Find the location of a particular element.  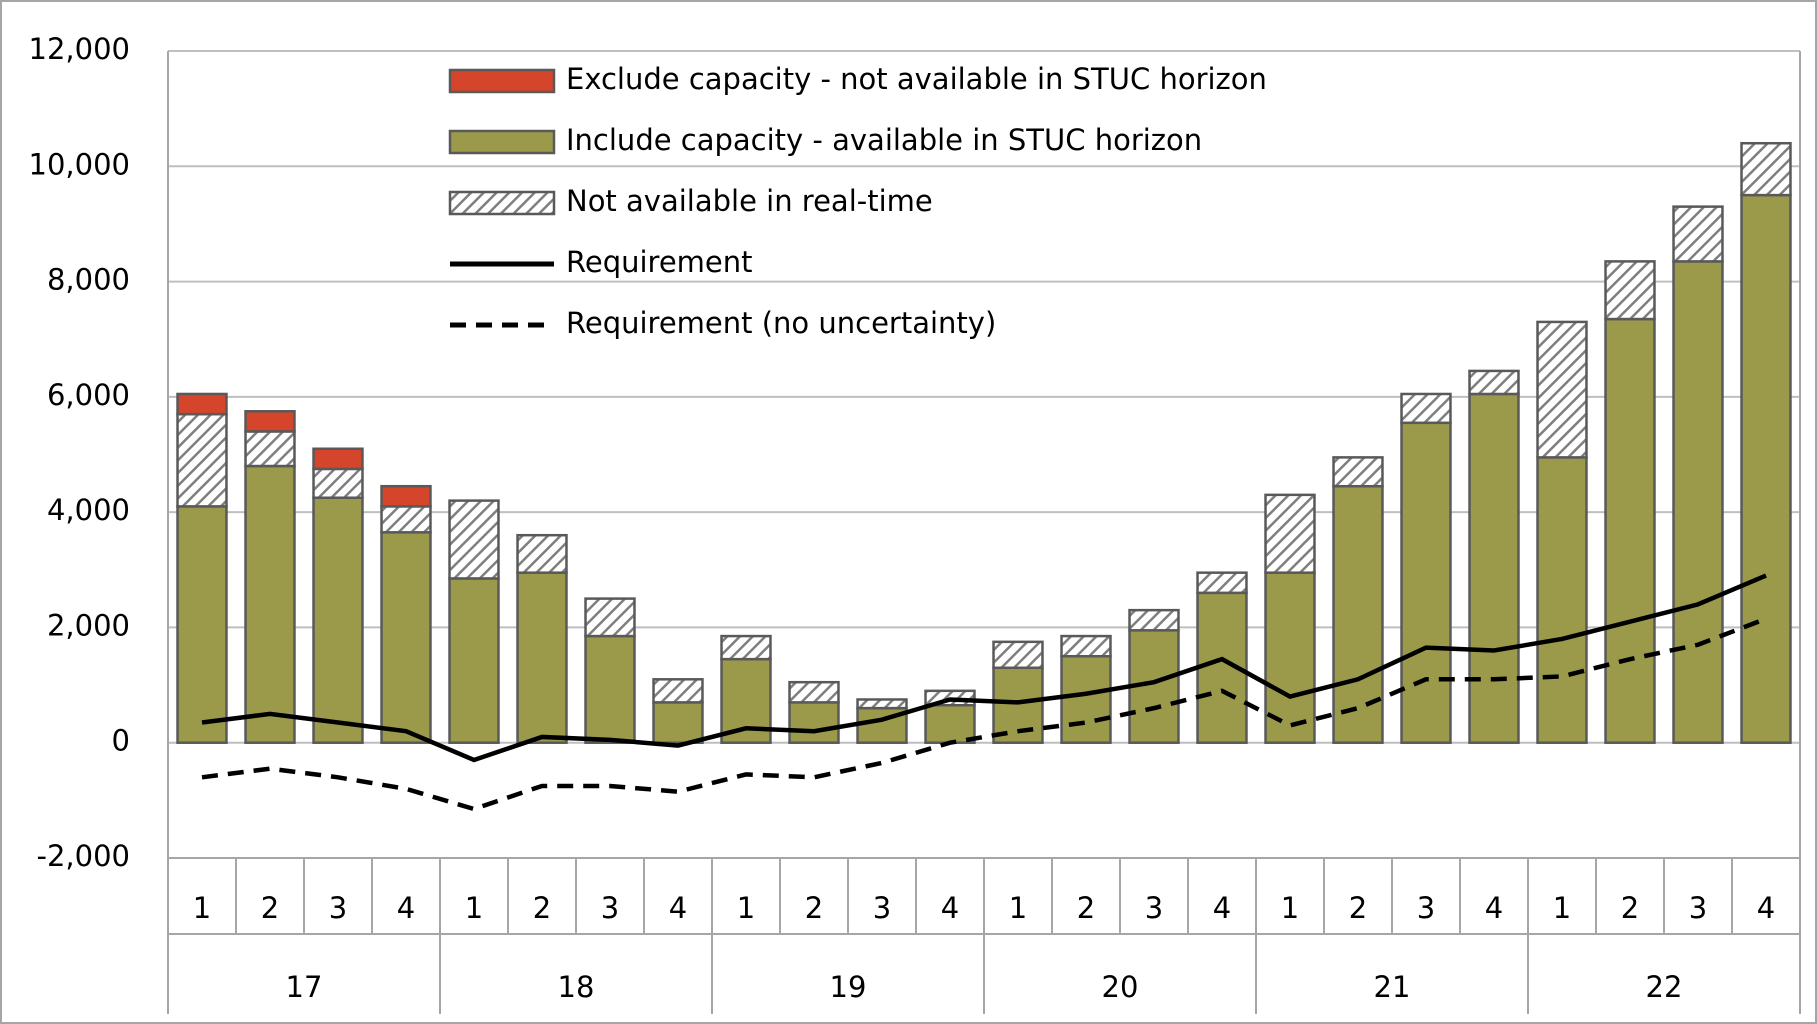

y-tick-label: 12,000 is located at coordinates (79, 49).